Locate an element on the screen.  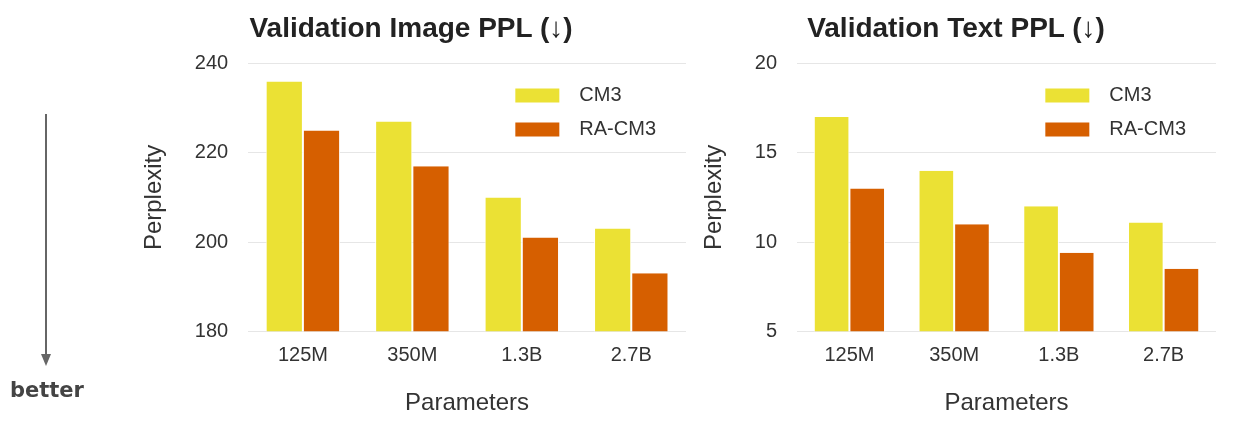
y-tick-label: 180 is located at coordinates (211, 329).